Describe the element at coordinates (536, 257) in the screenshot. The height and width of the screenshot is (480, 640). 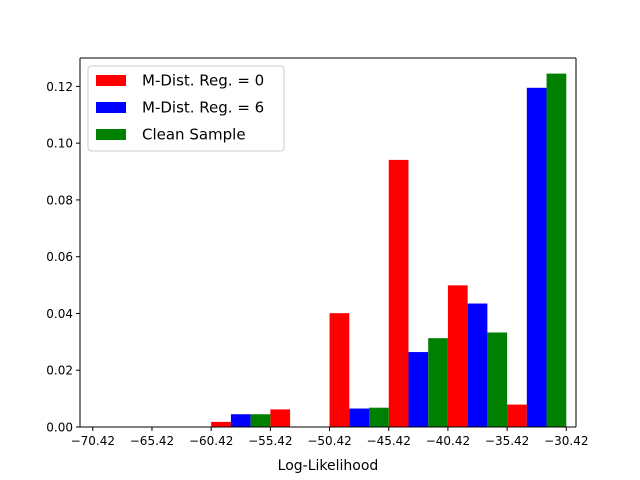
I see `bar-series2-bin8` at that location.